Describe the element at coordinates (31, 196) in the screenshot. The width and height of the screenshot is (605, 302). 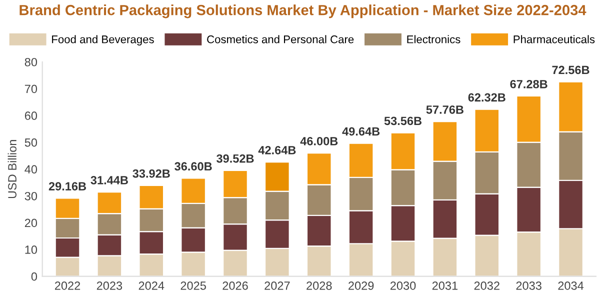
I see `y-tick-label: 30` at that location.